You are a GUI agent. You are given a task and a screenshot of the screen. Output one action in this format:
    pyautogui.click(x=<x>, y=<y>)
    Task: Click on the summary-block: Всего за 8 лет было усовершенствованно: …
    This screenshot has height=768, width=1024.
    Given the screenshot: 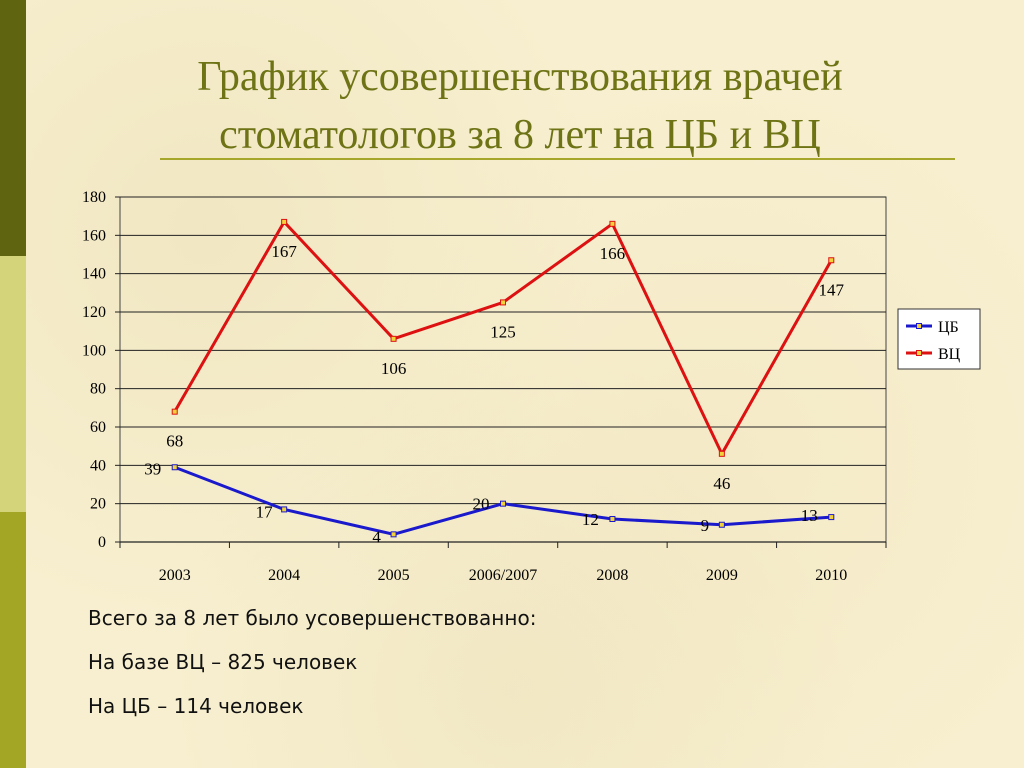 What is the action you would take?
    pyautogui.click(x=312, y=672)
    